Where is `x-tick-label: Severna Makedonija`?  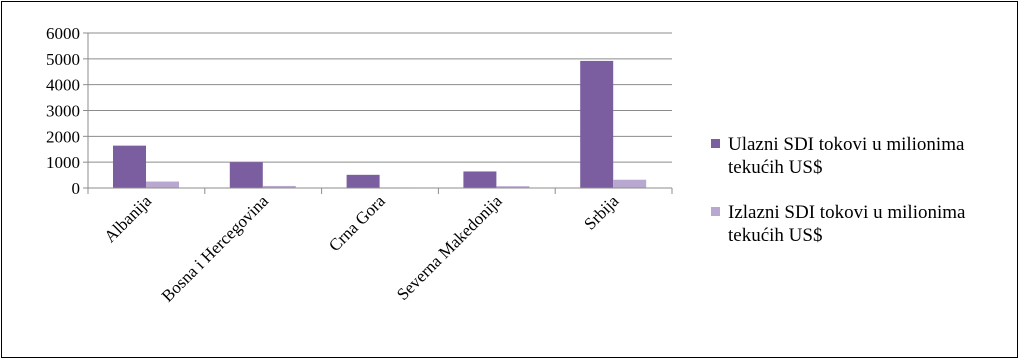
x-tick-label: Severna Makedonija is located at coordinates (449, 247).